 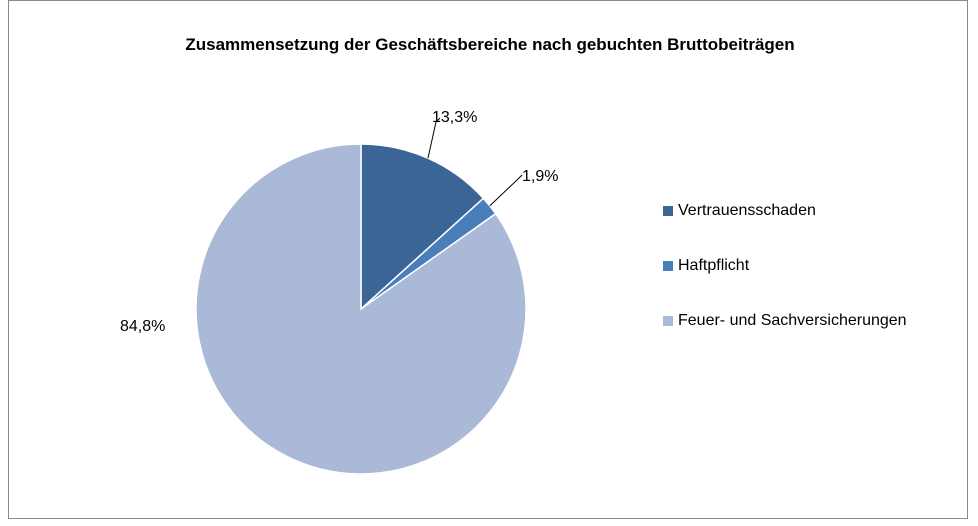 I want to click on data-label: 84,8%, so click(x=142, y=326).